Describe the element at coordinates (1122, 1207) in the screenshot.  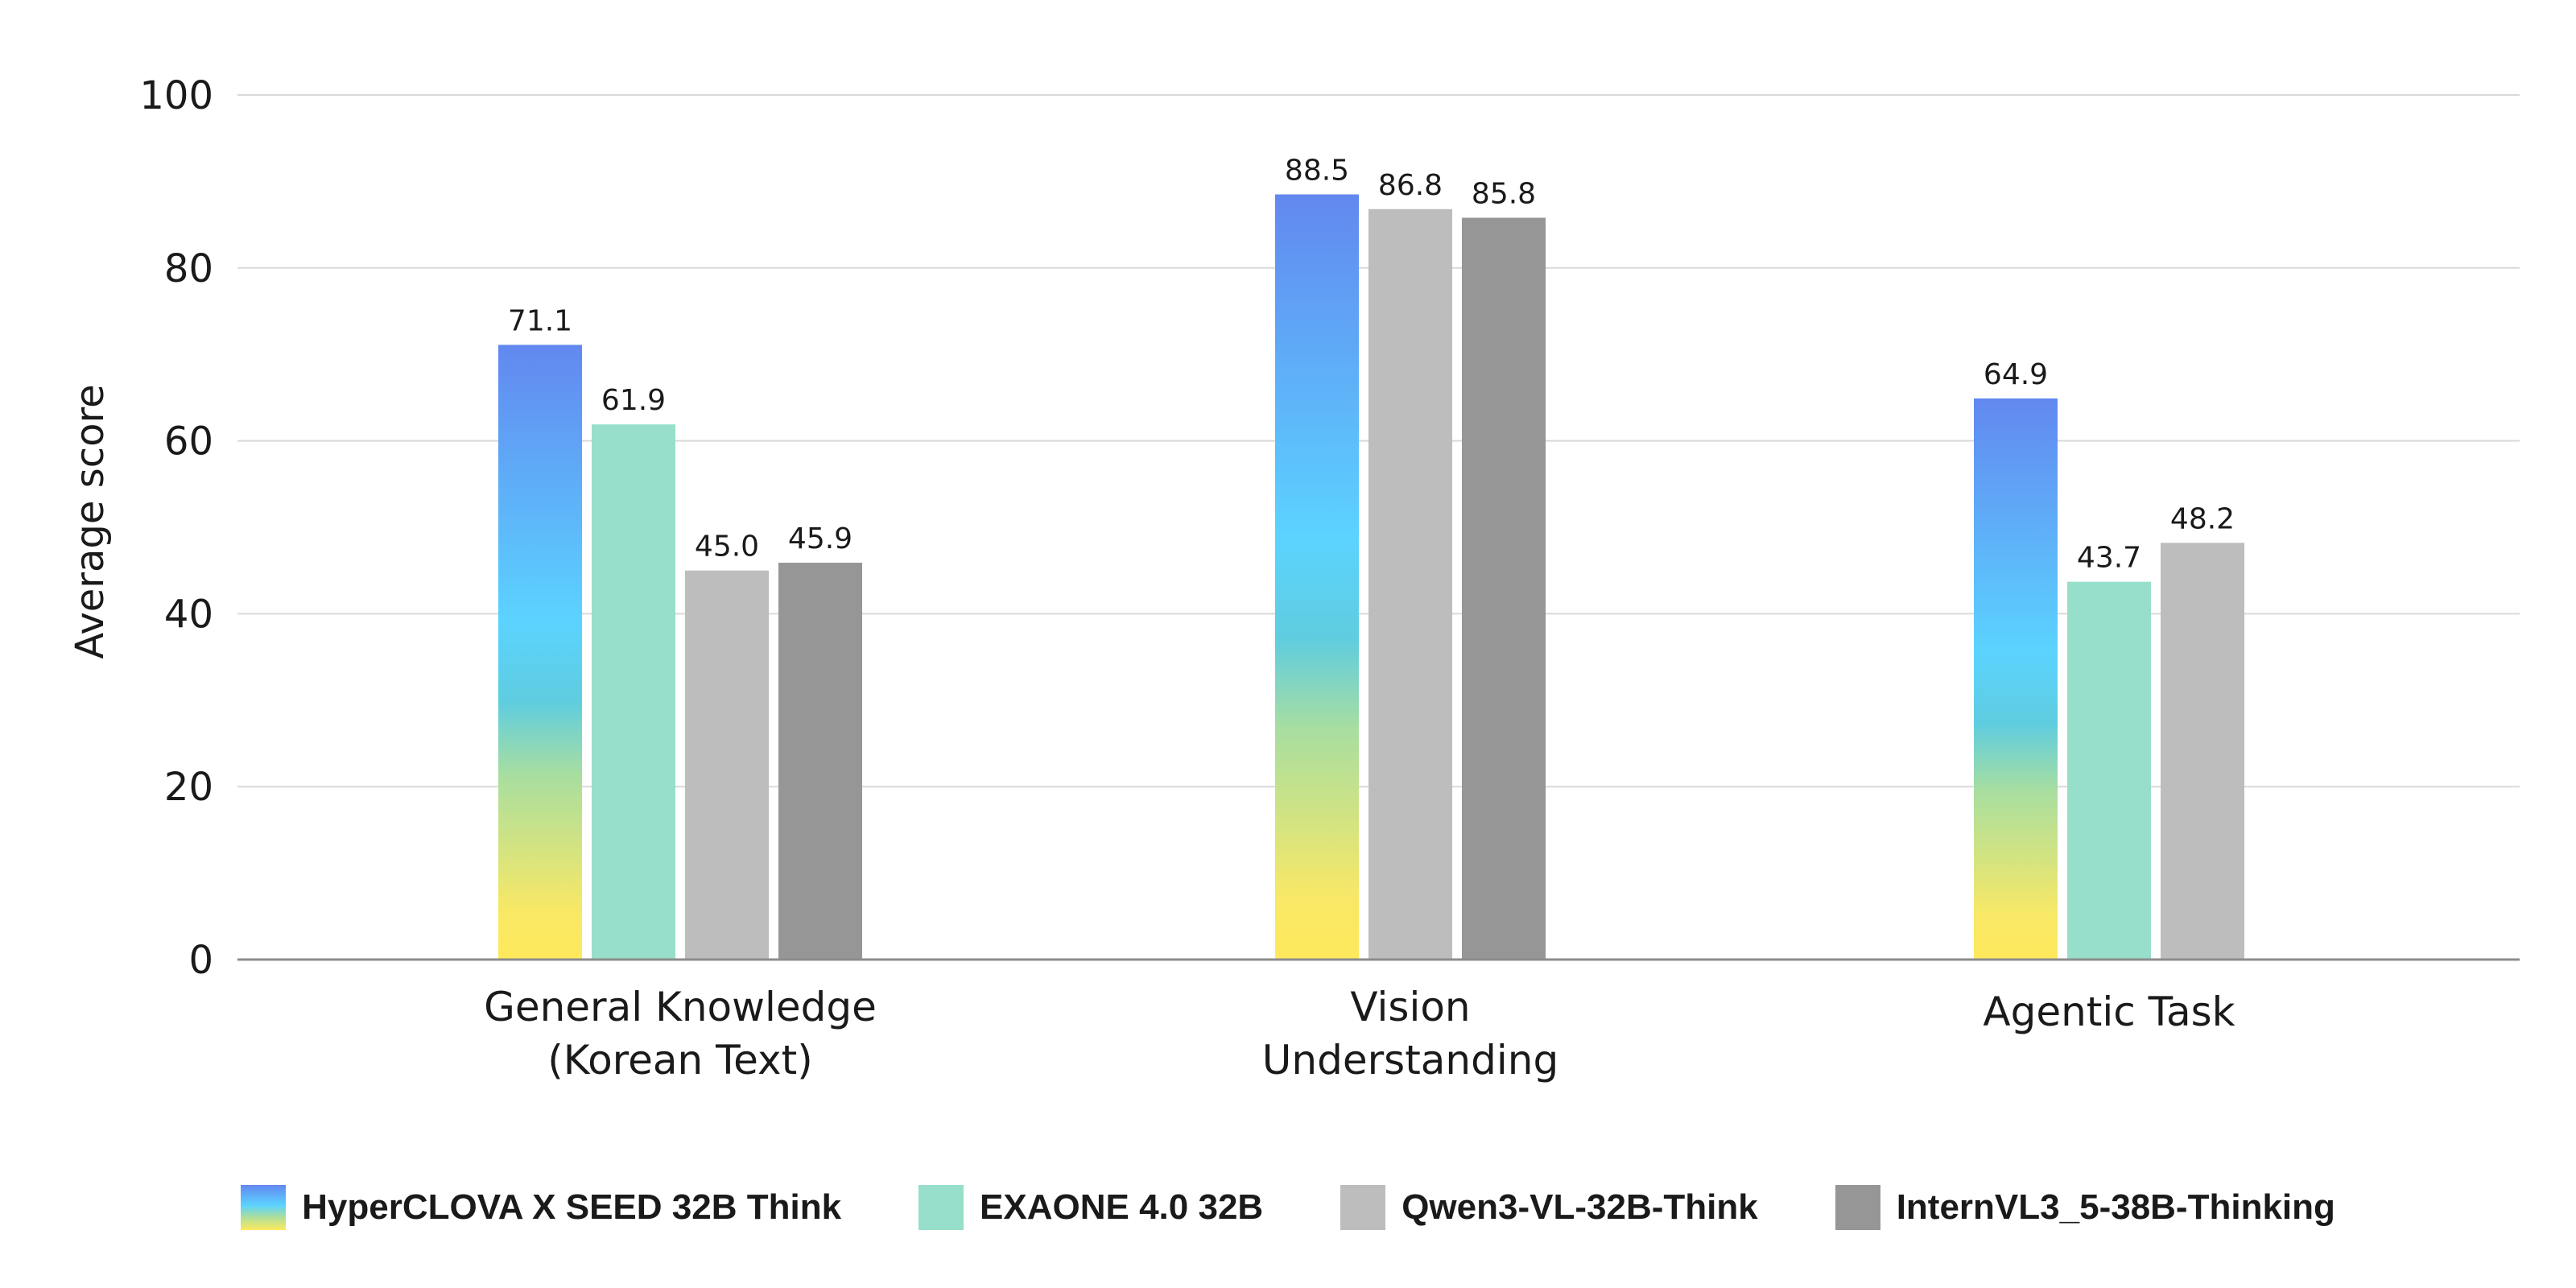
I see `legend-label: EXAONE 4.0 32B` at that location.